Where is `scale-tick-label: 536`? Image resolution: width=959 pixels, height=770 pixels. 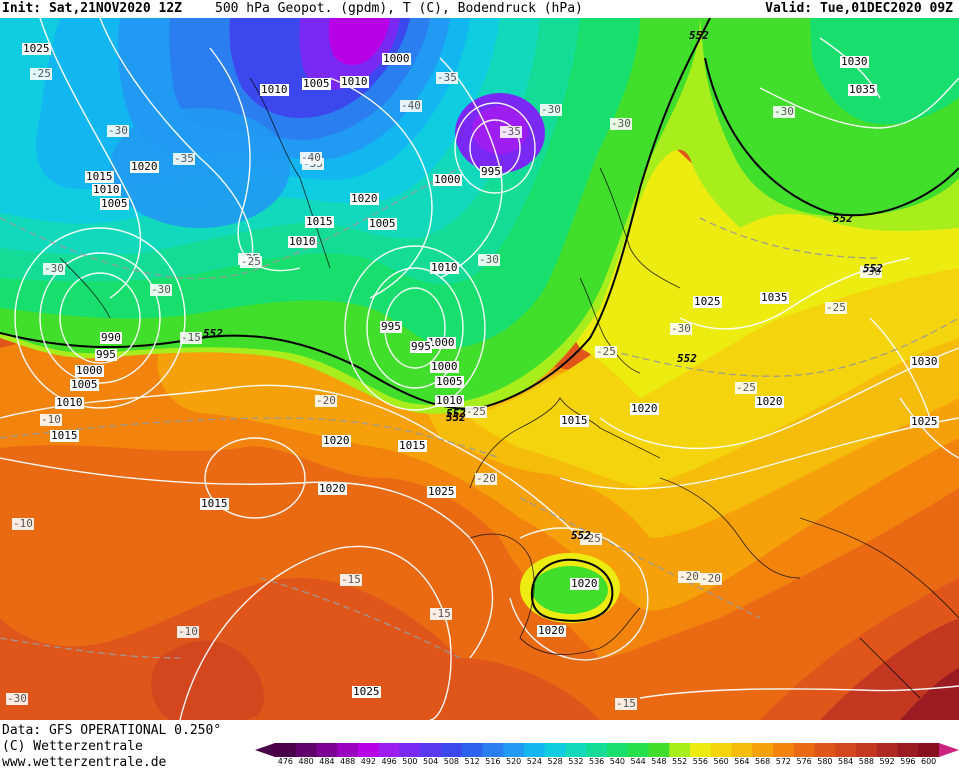
scale-tick-label: 536 is located at coordinates (596, 761).